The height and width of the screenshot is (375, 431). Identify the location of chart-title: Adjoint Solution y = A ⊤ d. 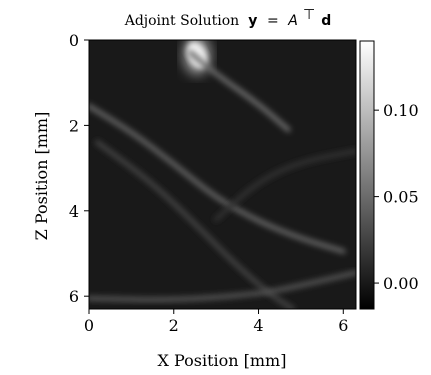
(228, 16).